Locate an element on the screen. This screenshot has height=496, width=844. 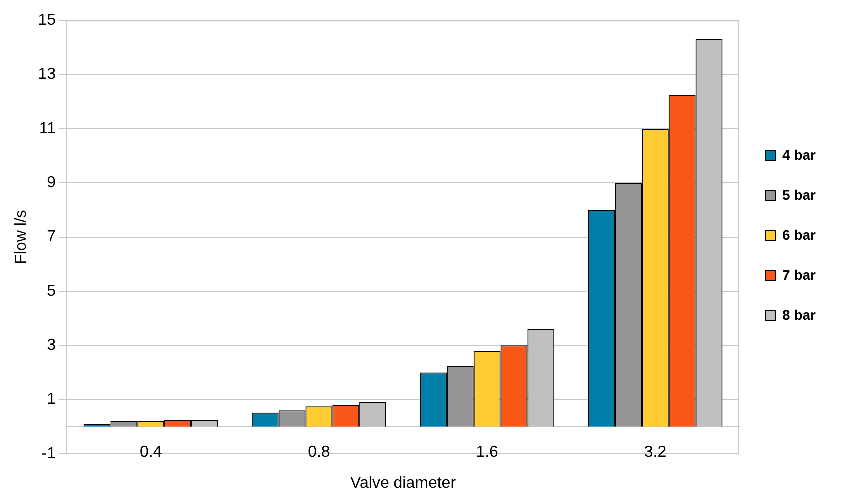
y-tick-label: 15 is located at coordinates (47, 21).